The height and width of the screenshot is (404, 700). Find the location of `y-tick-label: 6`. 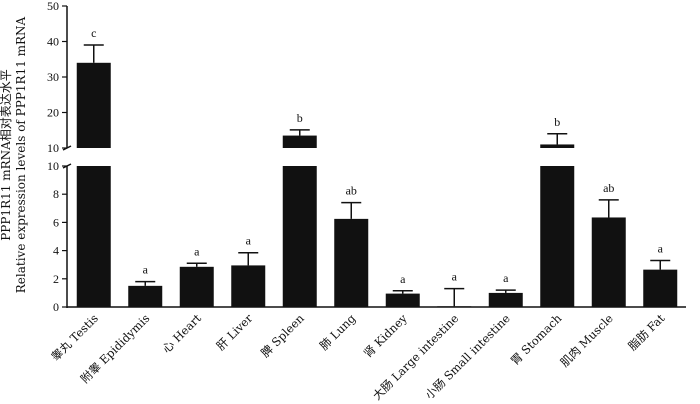

y-tick-label: 6 is located at coordinates (56, 222).